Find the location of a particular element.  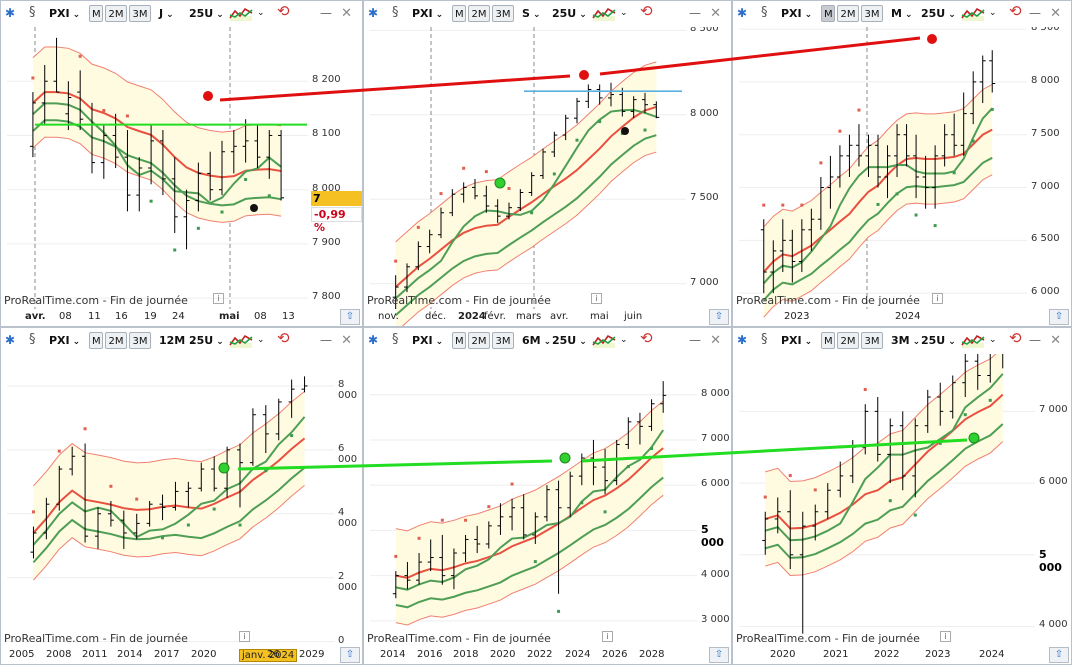

period-dropdown: J ⌄ is located at coordinates (166, 13).